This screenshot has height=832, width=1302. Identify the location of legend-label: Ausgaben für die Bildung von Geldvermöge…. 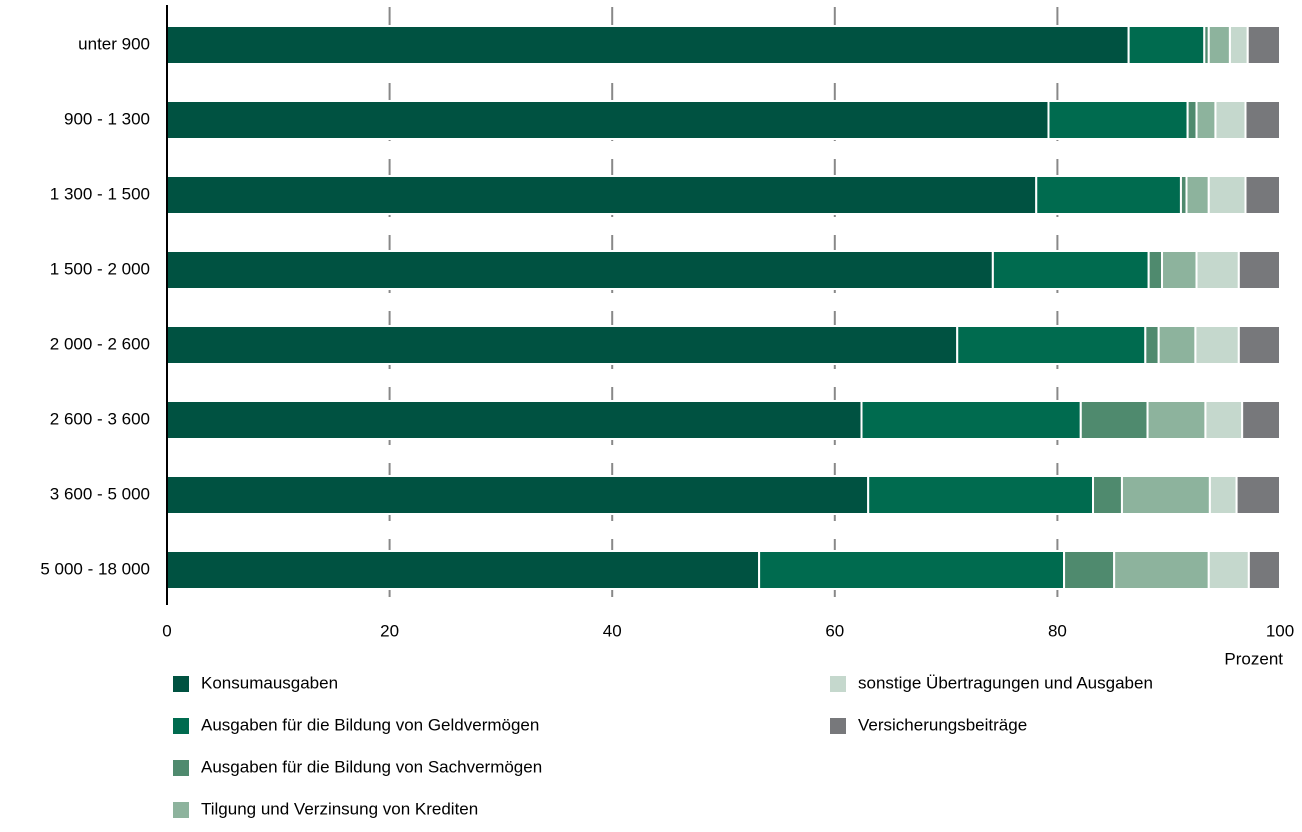
(370, 724).